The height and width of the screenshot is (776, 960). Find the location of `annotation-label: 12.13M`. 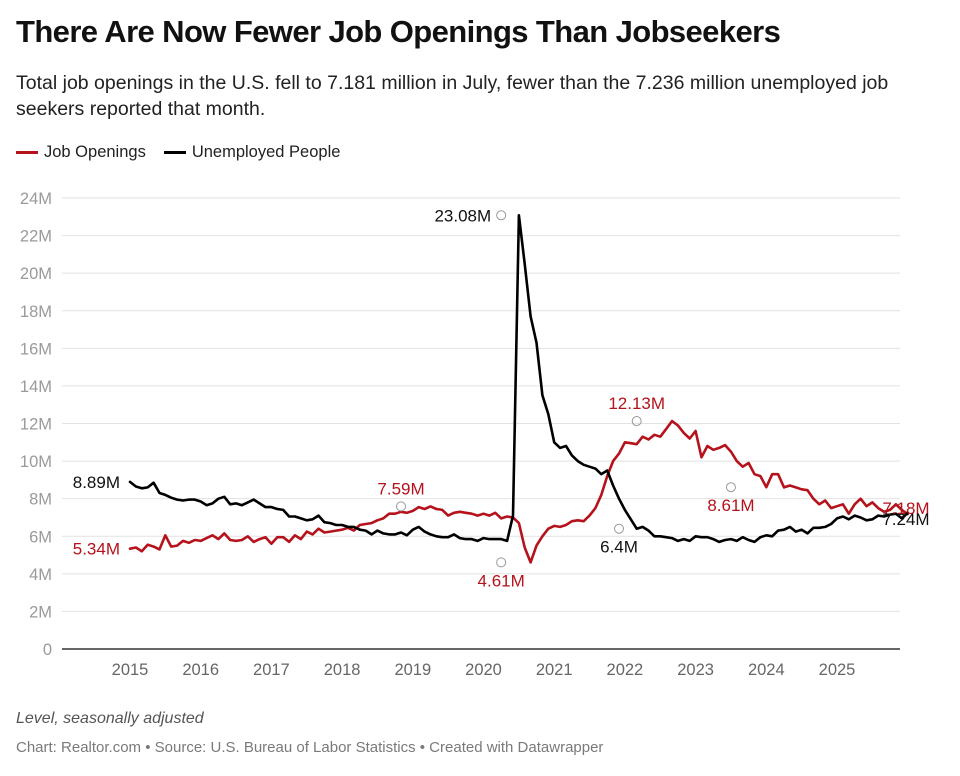

annotation-label: 12.13M is located at coordinates (636, 403).